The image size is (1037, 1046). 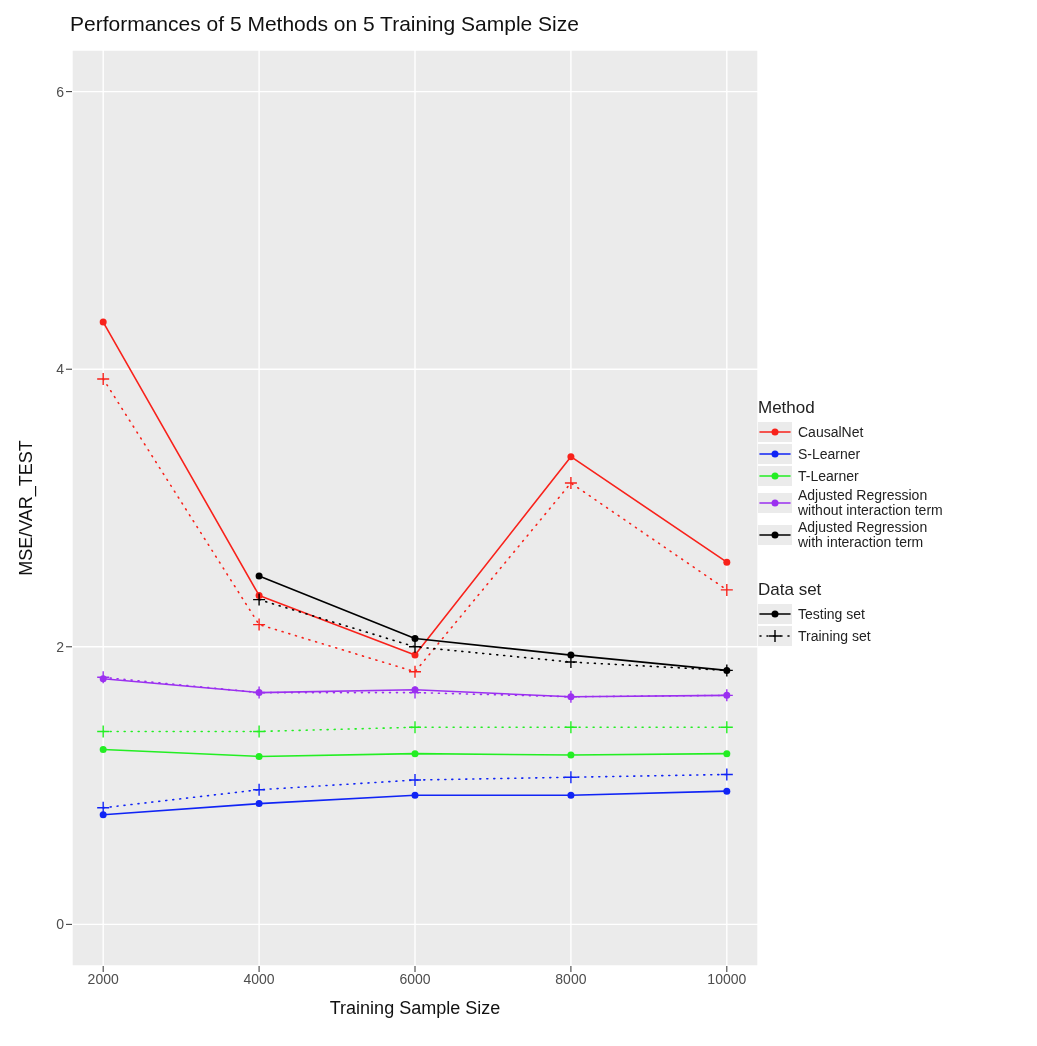 What do you see at coordinates (27, 508) in the screenshot?
I see `y-axis-title: MSE/VAR_TEST` at bounding box center [27, 508].